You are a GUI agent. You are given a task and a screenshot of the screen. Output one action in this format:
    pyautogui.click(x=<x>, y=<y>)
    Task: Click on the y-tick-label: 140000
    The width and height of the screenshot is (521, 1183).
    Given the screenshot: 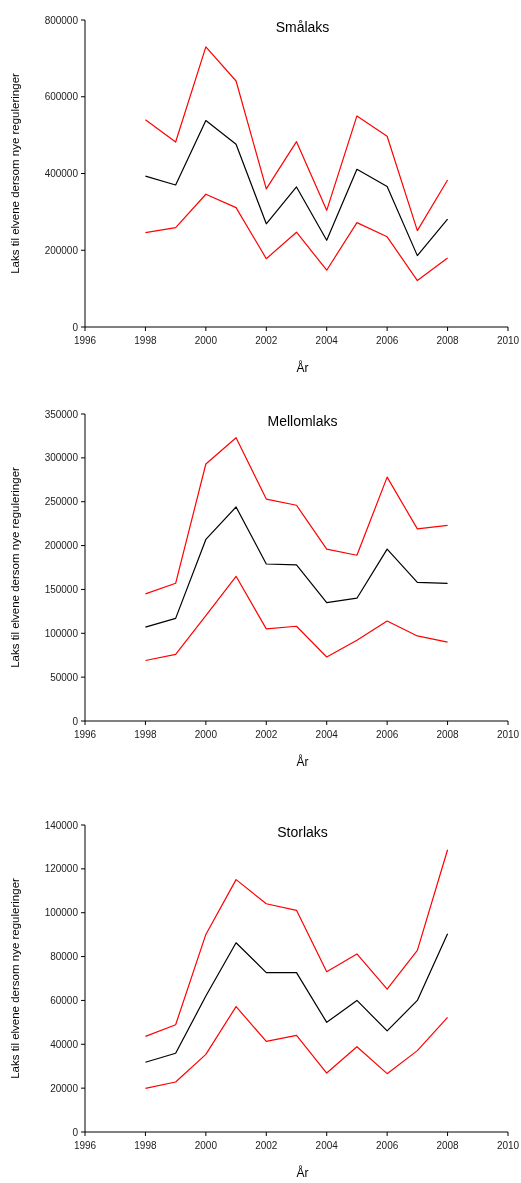 What is the action you would take?
    pyautogui.click(x=61, y=825)
    